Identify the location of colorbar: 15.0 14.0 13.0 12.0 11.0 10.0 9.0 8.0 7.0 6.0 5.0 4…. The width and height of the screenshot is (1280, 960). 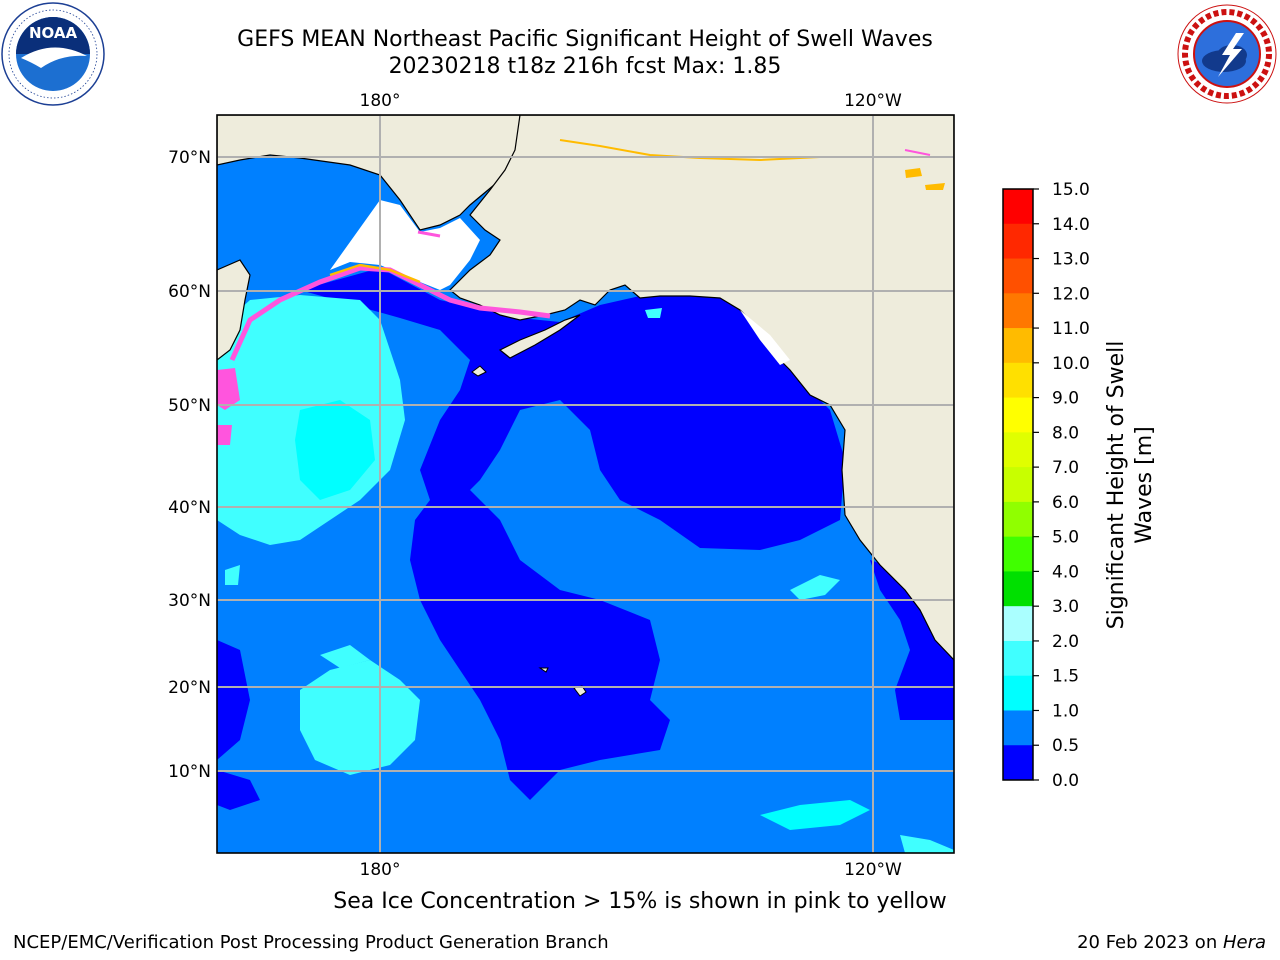
(1046, 485).